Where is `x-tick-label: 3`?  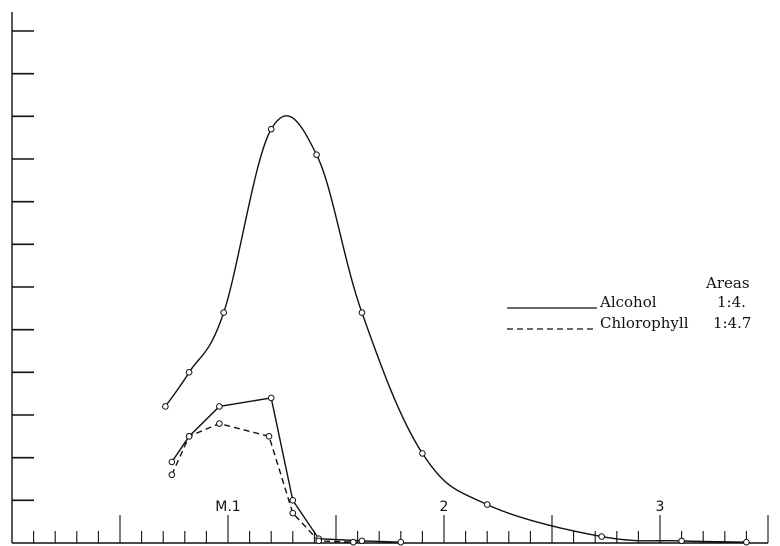 x-tick-label: 3 is located at coordinates (660, 507).